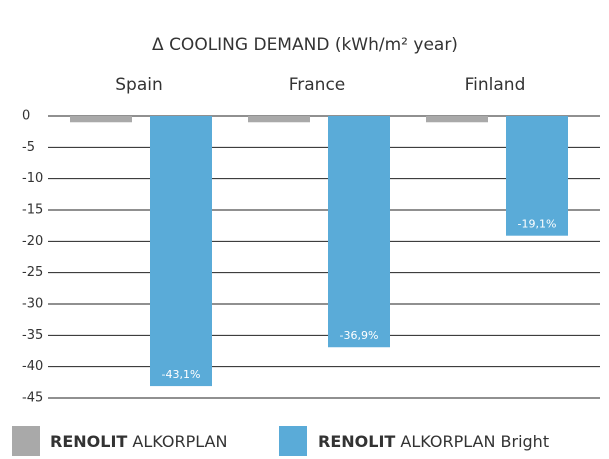 The height and width of the screenshot is (459, 609). What do you see at coordinates (32, 178) in the screenshot?
I see `y-tick-label: -10` at bounding box center [32, 178].